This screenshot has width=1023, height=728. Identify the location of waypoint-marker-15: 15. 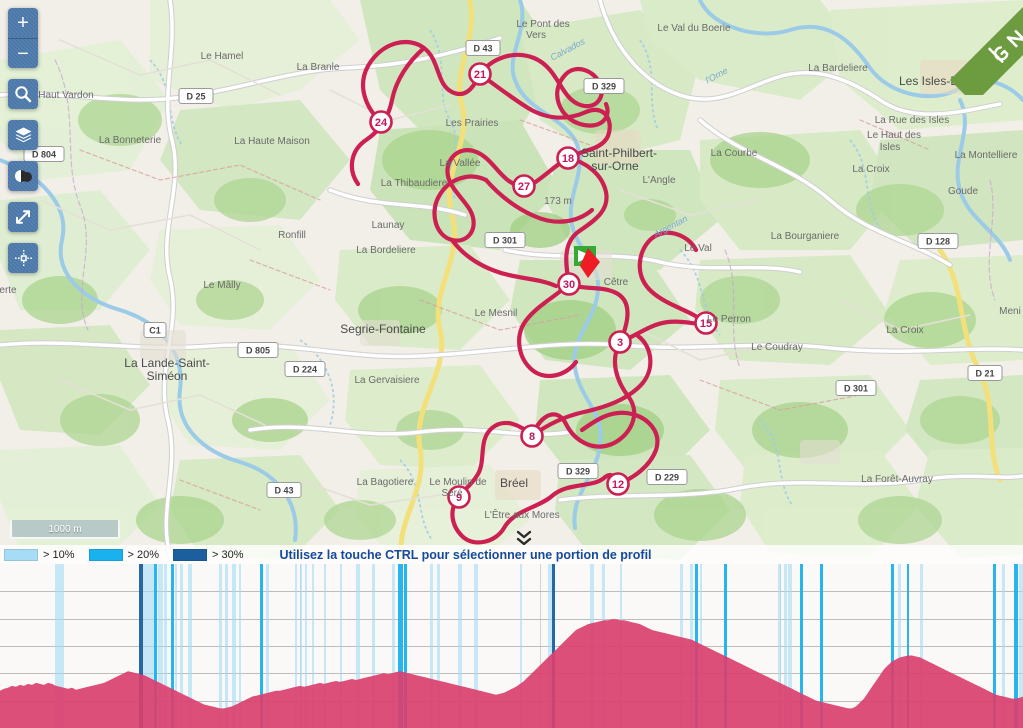
(706, 323).